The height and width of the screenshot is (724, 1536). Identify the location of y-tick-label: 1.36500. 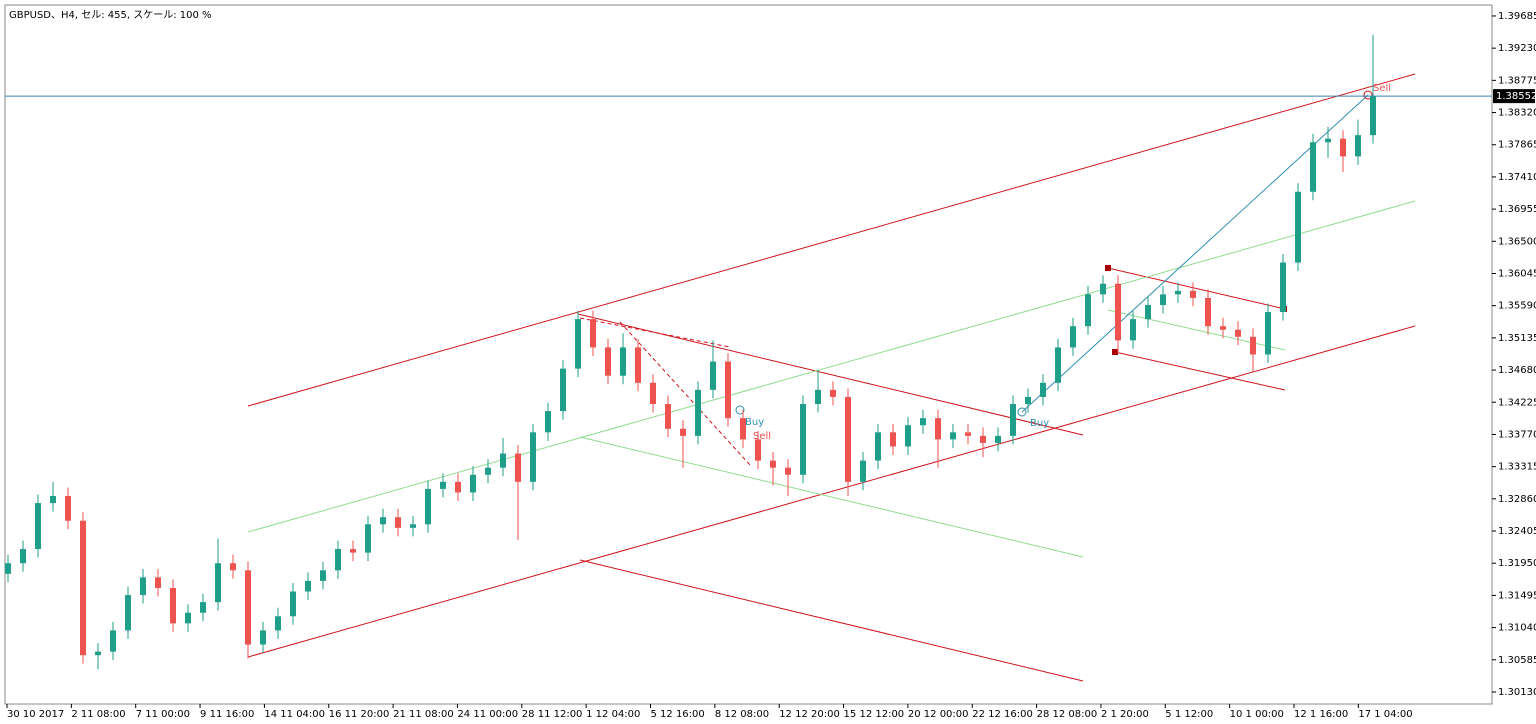
(1517, 241).